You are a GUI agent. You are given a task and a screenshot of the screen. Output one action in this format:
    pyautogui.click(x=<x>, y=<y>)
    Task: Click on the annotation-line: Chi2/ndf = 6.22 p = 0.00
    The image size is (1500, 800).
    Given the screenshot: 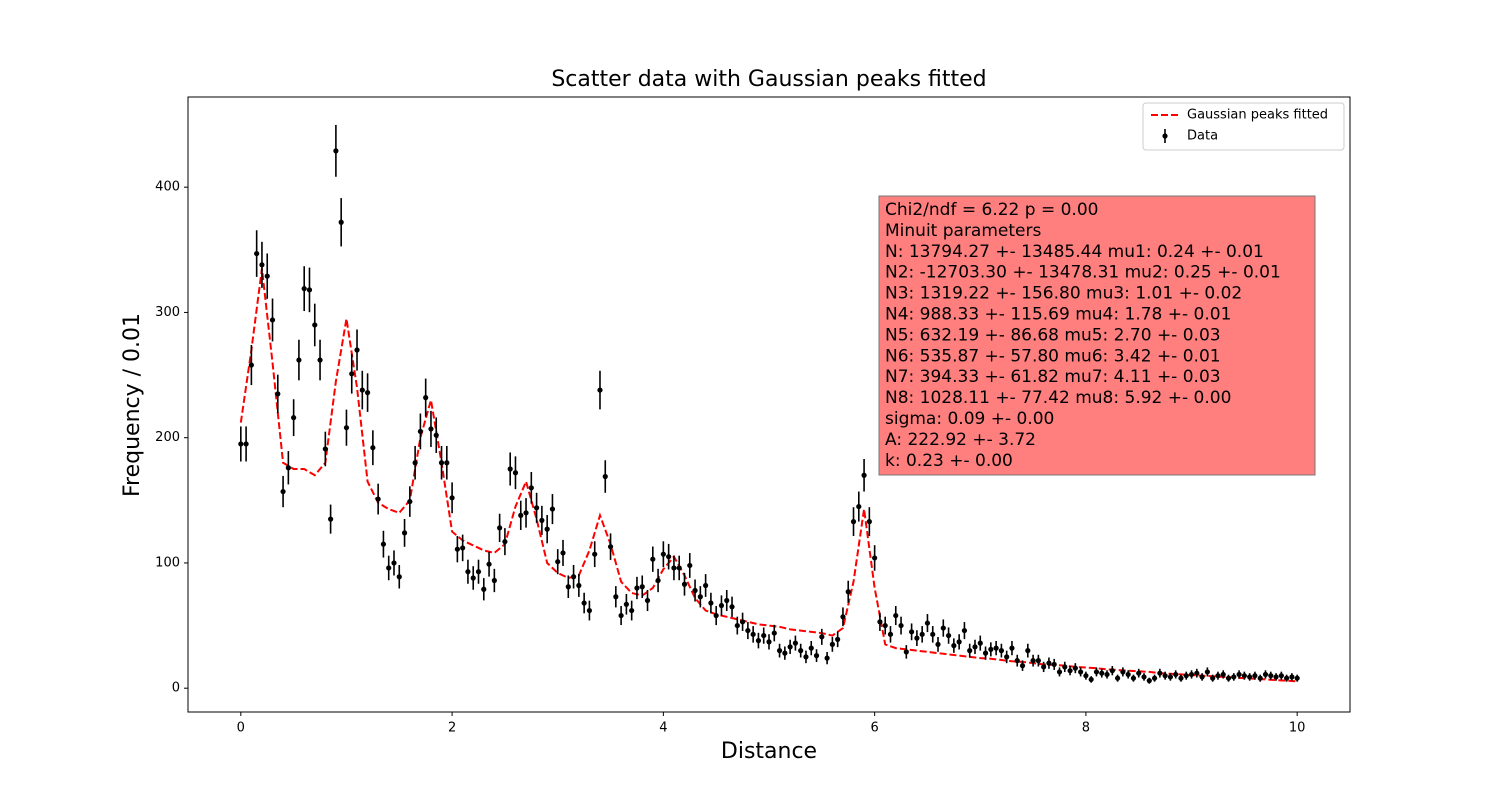 What is the action you would take?
    pyautogui.click(x=991, y=210)
    